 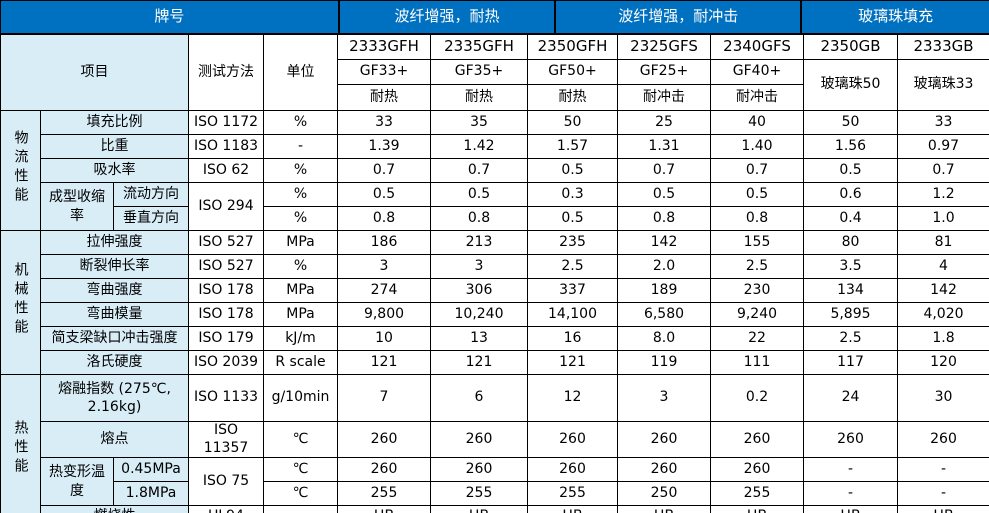 I want to click on product-desc: GF40+, so click(x=757, y=72).